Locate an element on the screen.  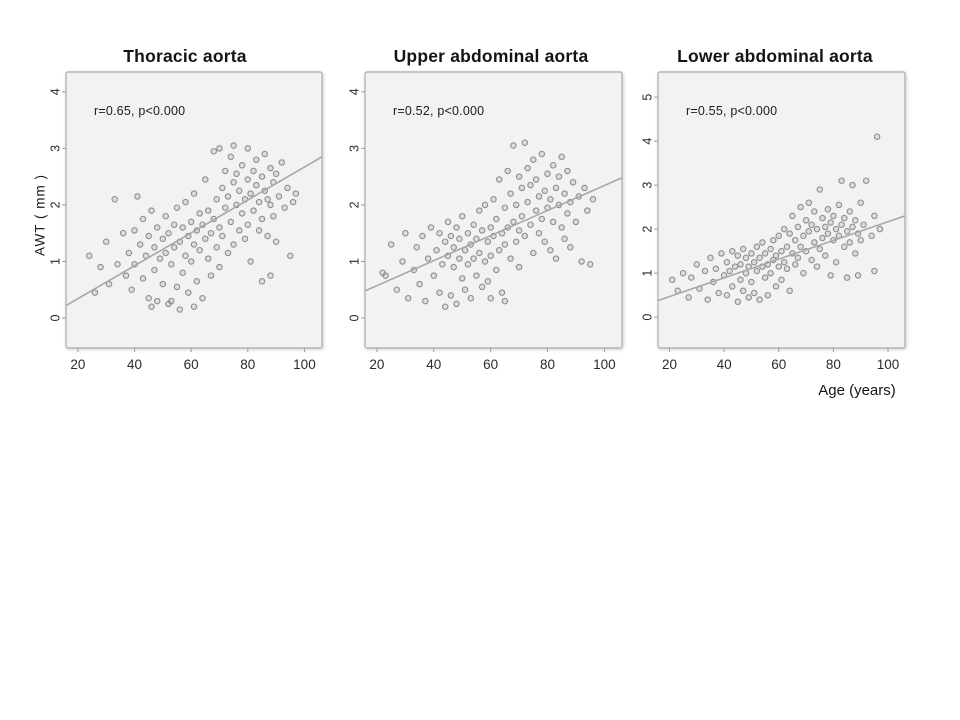
x-tick-label: 80 is located at coordinates (833, 364).